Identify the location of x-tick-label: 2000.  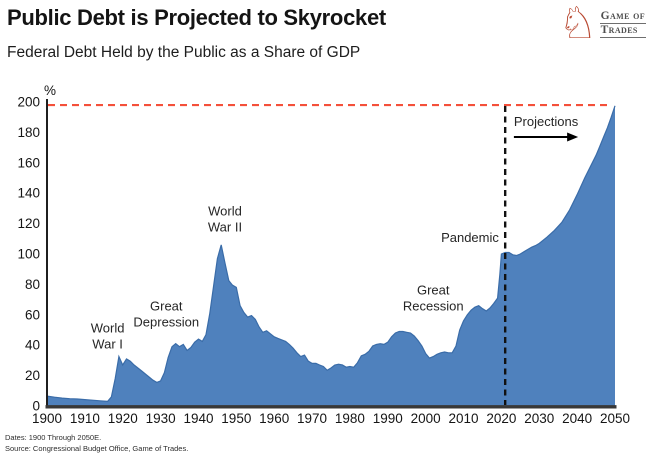
(426, 418).